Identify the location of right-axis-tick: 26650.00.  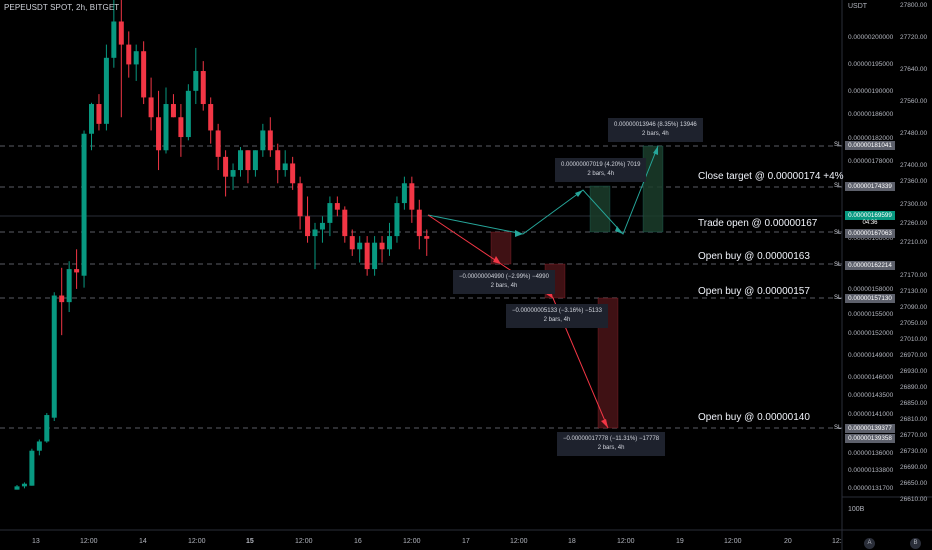
(914, 483).